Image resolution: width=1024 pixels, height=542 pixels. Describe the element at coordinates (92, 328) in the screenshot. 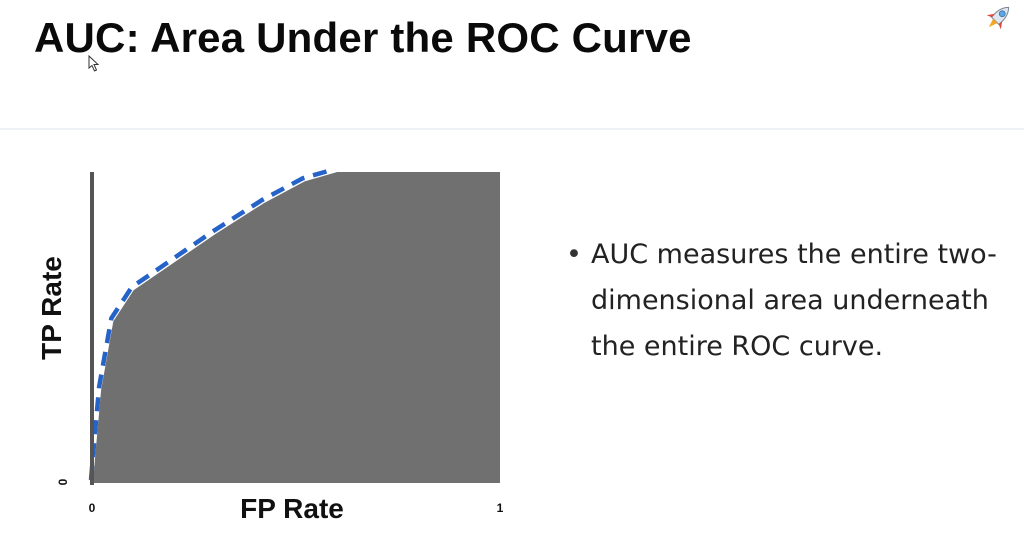

I see `y-axis-line` at that location.